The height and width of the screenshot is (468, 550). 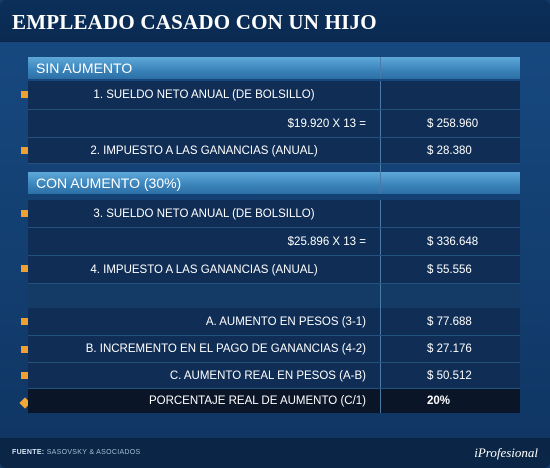 I want to click on row-label: 3. SUELDO NETO ANUAL (DE BOLSILLO), so click(x=204, y=213).